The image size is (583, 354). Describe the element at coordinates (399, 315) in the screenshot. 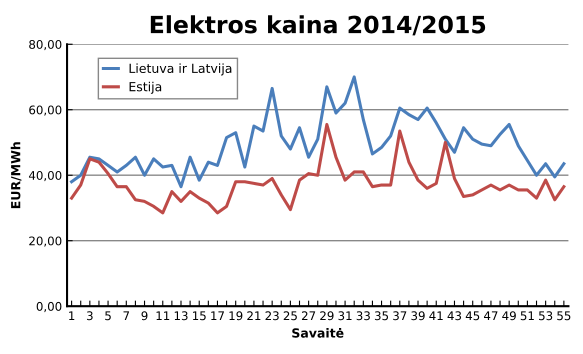

I see `x-tick-label: 37` at that location.